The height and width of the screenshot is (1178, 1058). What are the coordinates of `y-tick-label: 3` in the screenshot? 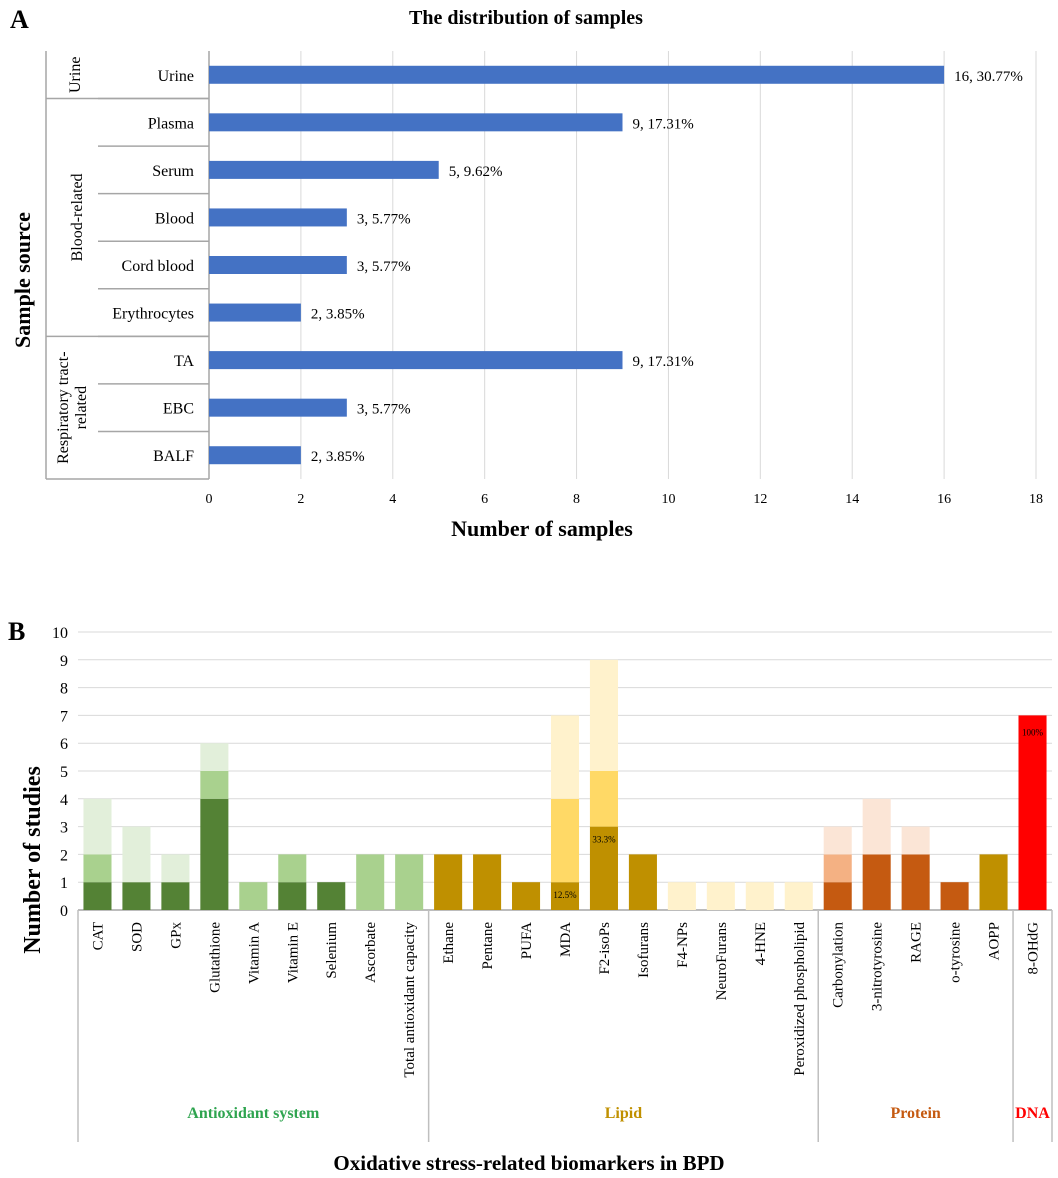 It's located at (64, 828).